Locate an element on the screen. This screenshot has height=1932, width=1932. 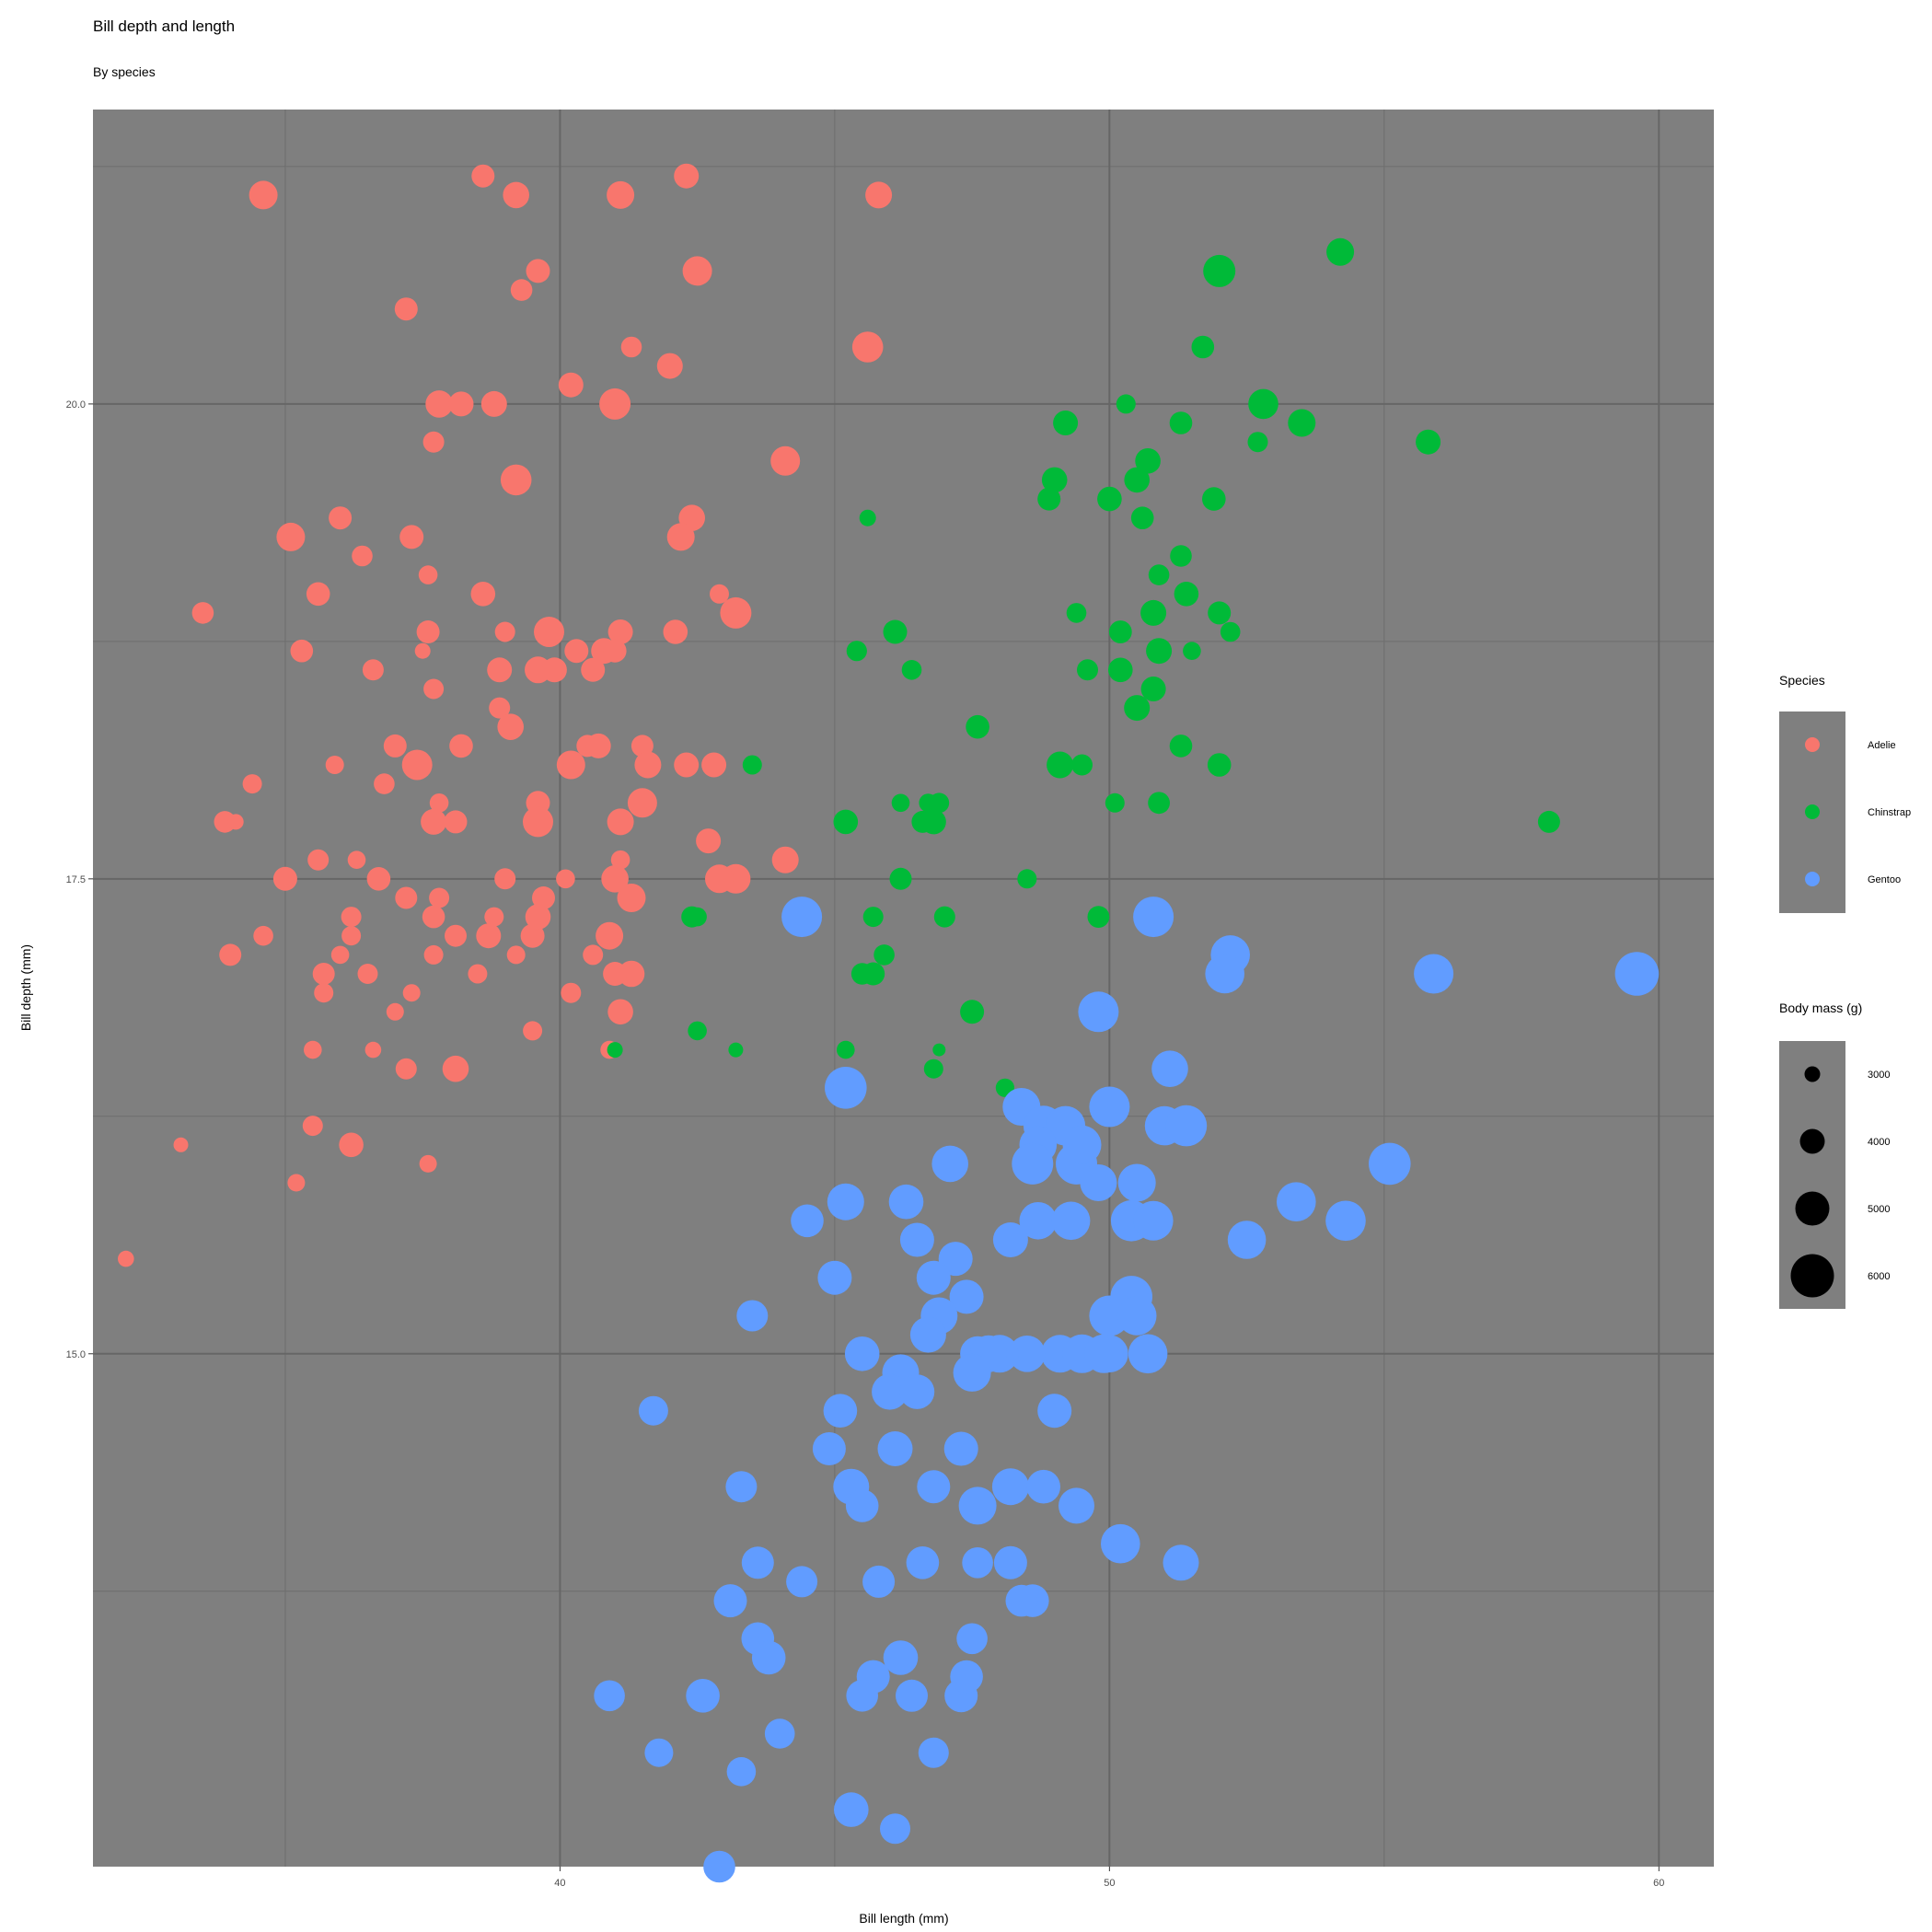
legend-size-key is located at coordinates (1812, 1276).